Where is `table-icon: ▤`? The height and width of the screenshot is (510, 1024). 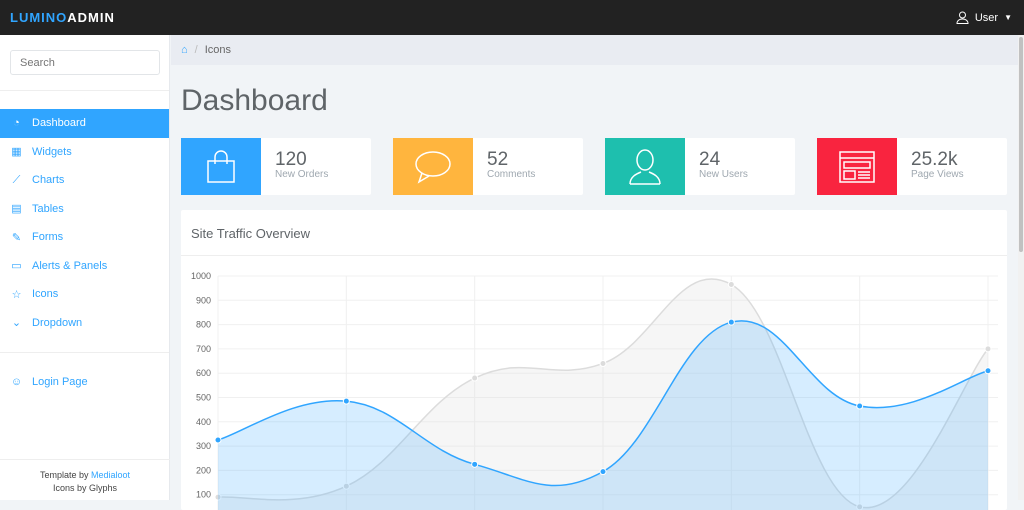 table-icon: ▤ is located at coordinates (16, 209).